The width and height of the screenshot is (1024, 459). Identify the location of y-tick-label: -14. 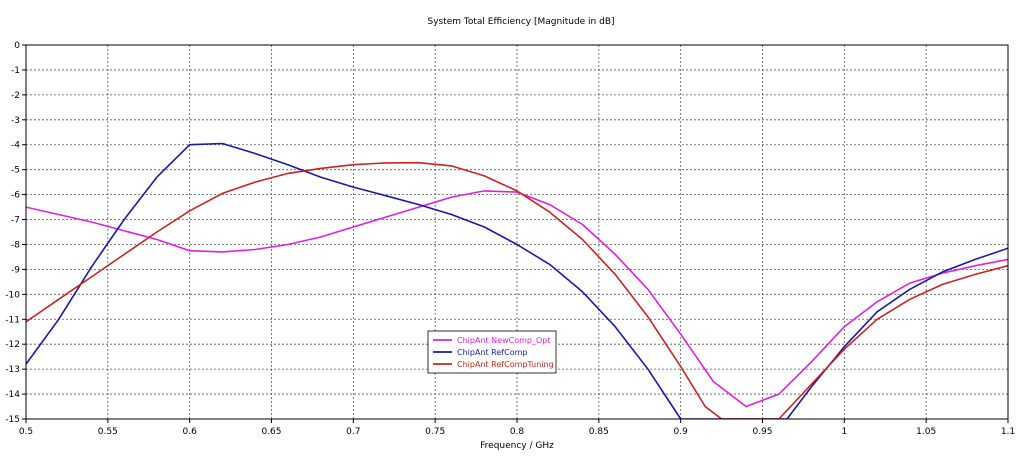
(12, 395).